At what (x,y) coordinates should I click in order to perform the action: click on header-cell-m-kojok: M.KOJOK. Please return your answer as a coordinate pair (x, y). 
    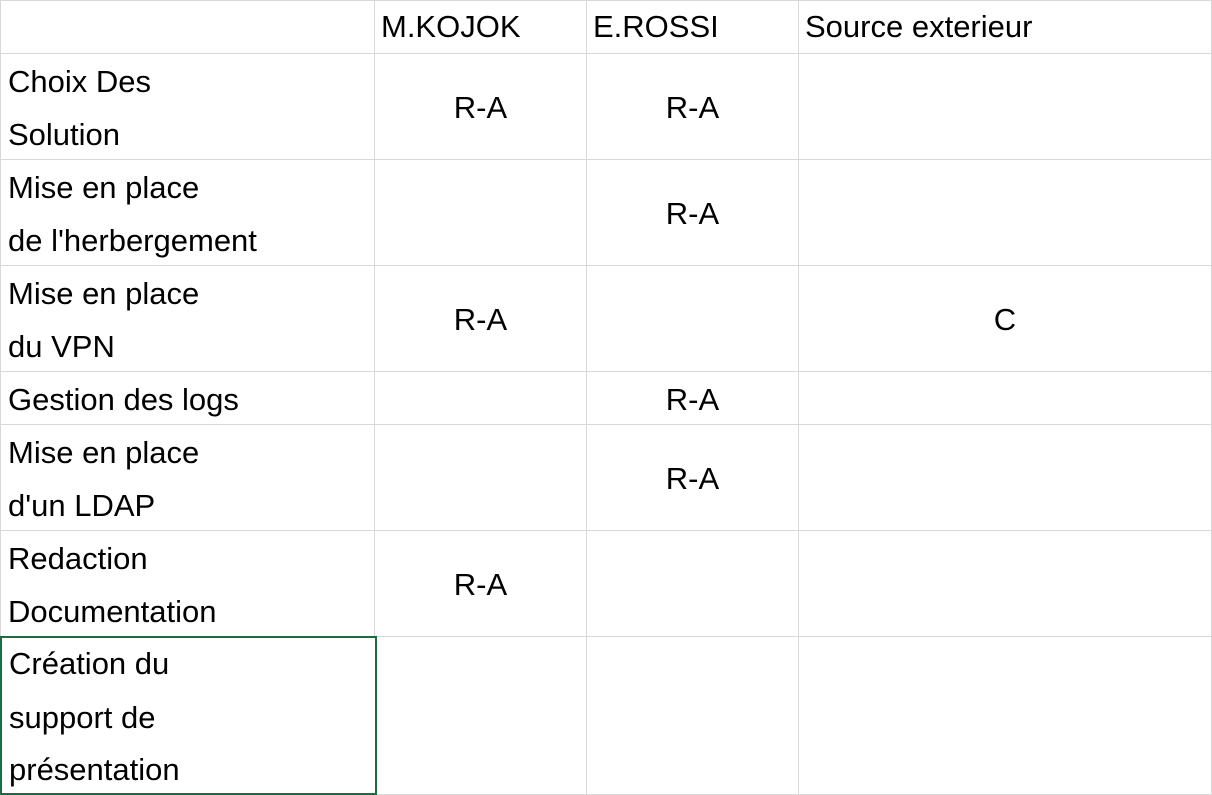
    Looking at the image, I should click on (481, 27).